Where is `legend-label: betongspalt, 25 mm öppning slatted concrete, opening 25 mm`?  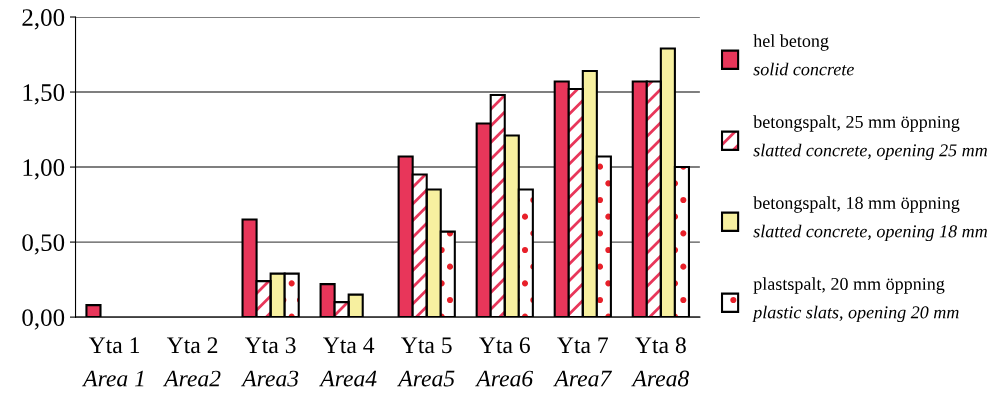 legend-label: betongspalt, 25 mm öppning slatted concrete, opening 25 mm is located at coordinates (870, 138).